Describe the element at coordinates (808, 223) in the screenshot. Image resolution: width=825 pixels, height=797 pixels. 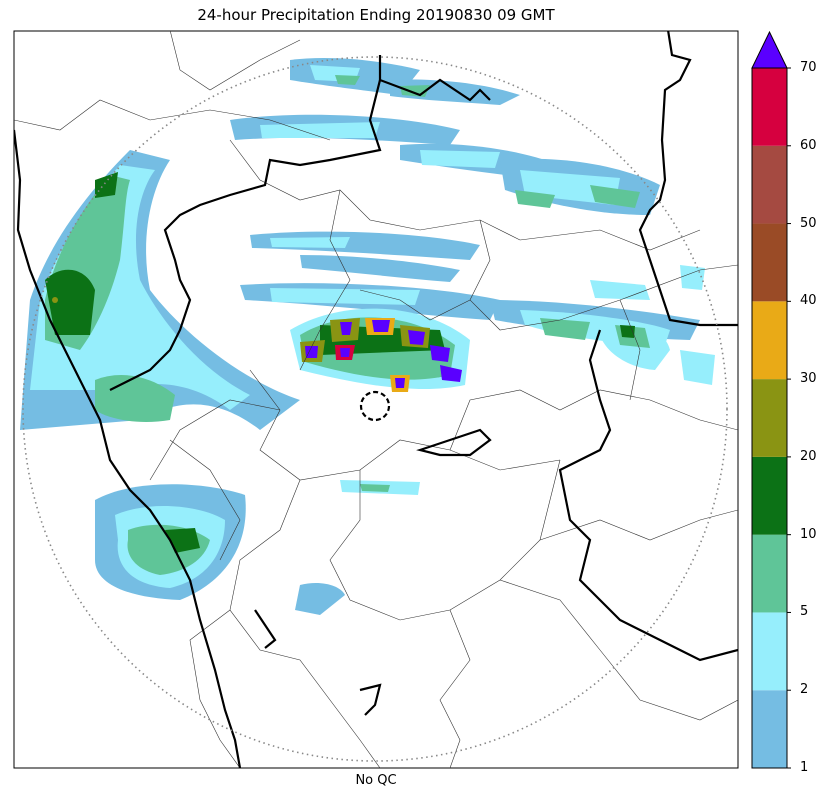
I see `colorbar-tick-label: 50` at that location.